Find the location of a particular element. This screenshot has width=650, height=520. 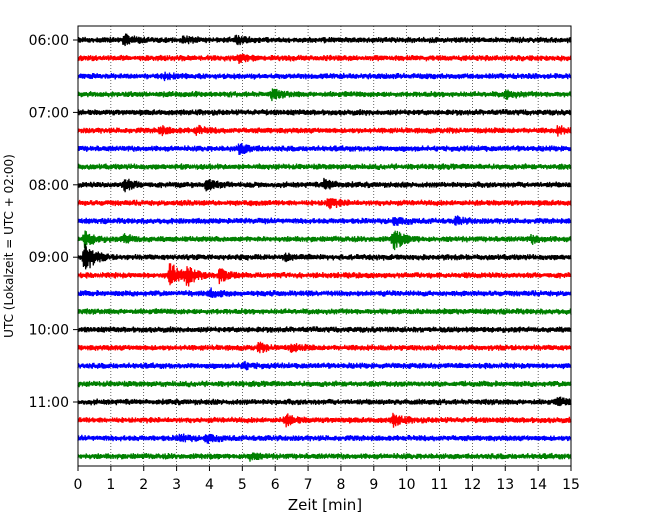

x-tick-label: 4 is located at coordinates (209, 485).